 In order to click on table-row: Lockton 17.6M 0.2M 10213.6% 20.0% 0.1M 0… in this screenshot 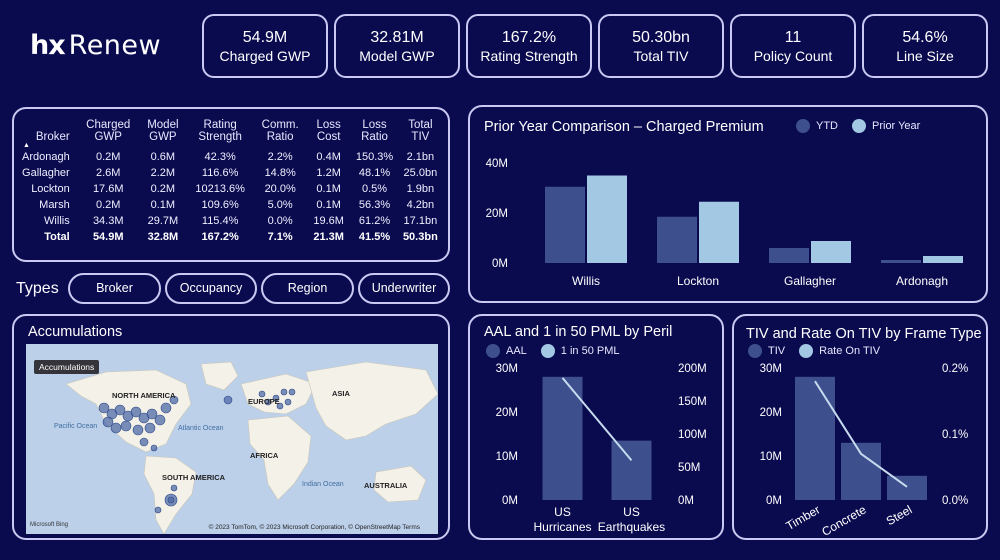, I will do `click(231, 189)`.